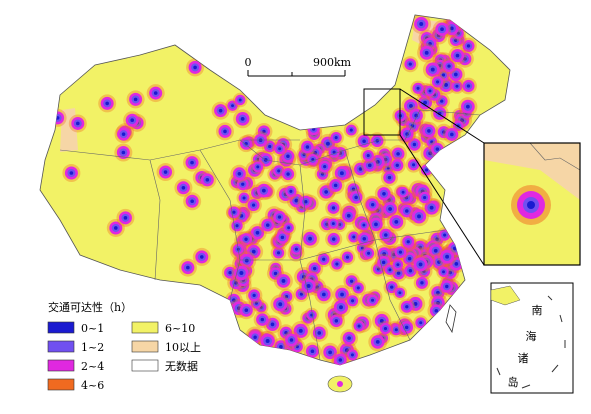 The height and width of the screenshot is (414, 591). Describe the element at coordinates (532, 204) in the screenshot. I see `zoom-frame` at that location.